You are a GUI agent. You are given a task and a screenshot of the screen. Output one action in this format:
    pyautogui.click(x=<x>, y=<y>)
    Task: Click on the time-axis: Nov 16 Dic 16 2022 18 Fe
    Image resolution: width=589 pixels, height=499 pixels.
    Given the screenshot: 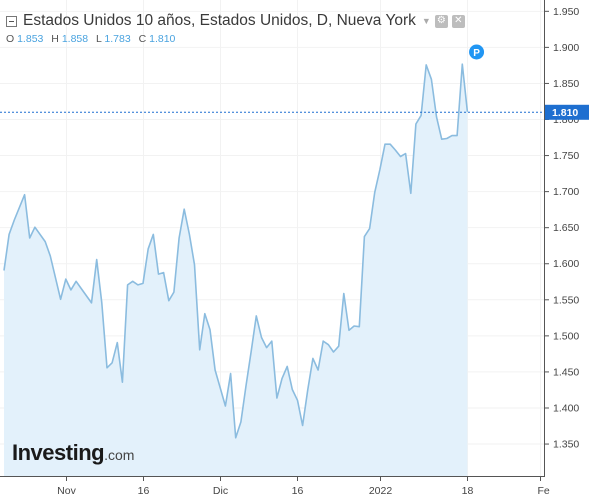 What is the action you would take?
    pyautogui.click(x=303, y=486)
    